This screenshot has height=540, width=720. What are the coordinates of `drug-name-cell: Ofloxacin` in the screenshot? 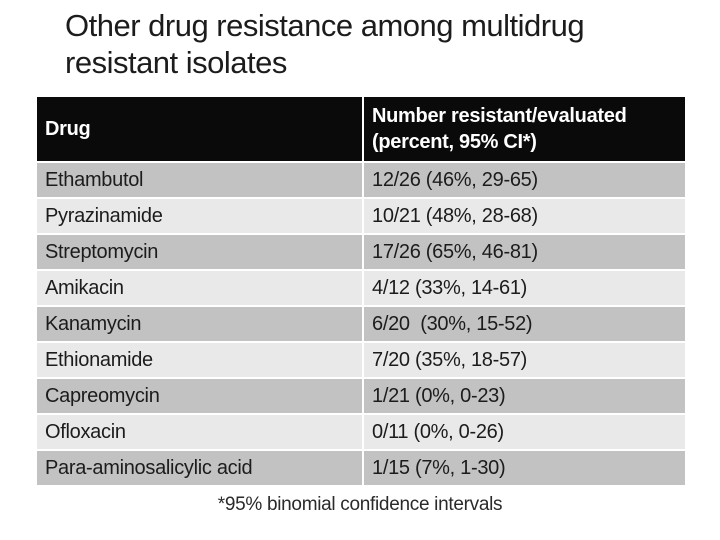 It's located at (199, 432).